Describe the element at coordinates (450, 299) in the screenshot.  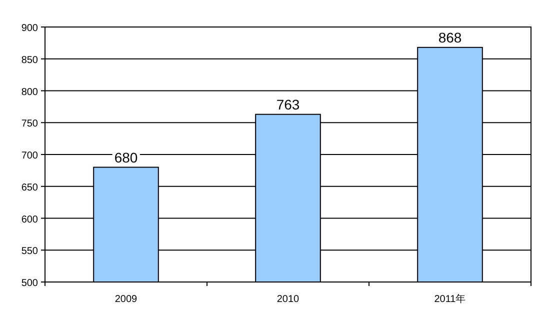
I see `x-tick-label: 2011年` at that location.